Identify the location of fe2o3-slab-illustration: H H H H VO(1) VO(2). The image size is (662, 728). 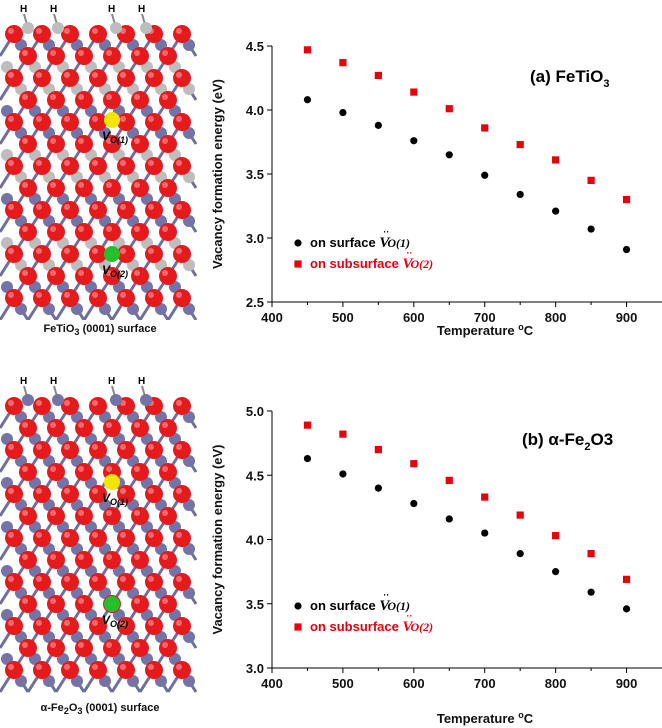
(99, 534).